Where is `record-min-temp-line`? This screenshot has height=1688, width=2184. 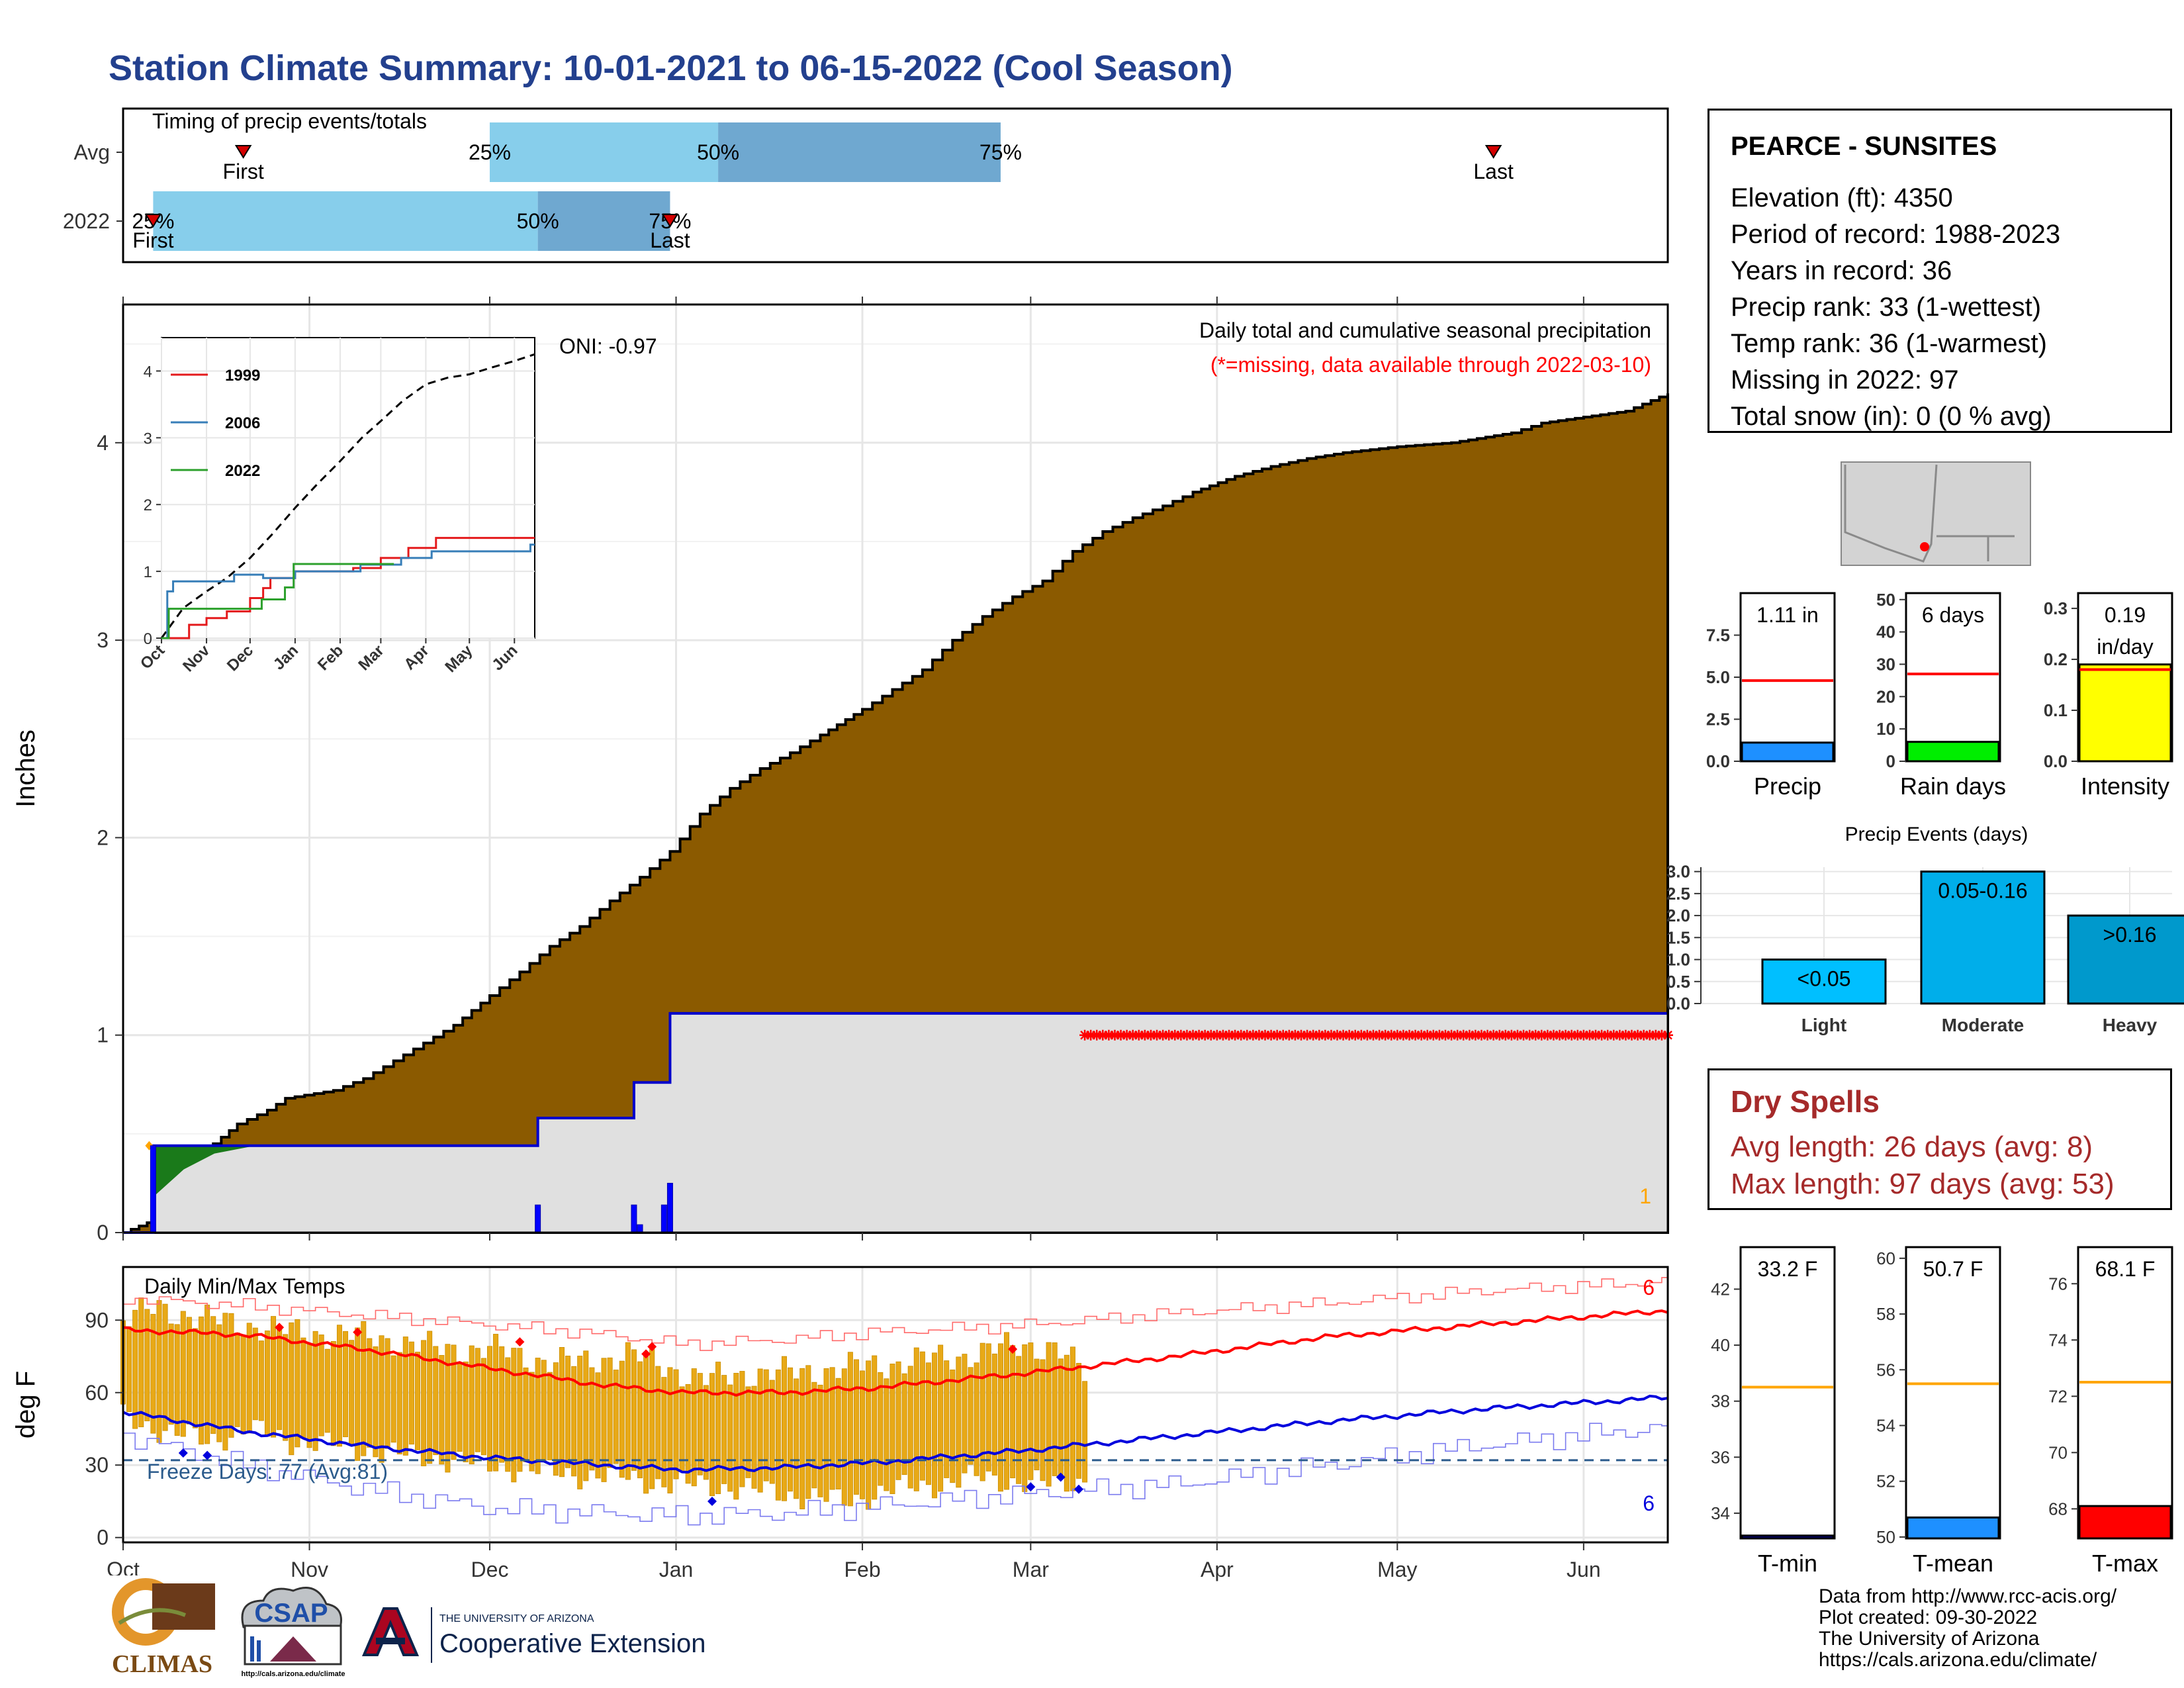 record-min-temp-line is located at coordinates (896, 1474).